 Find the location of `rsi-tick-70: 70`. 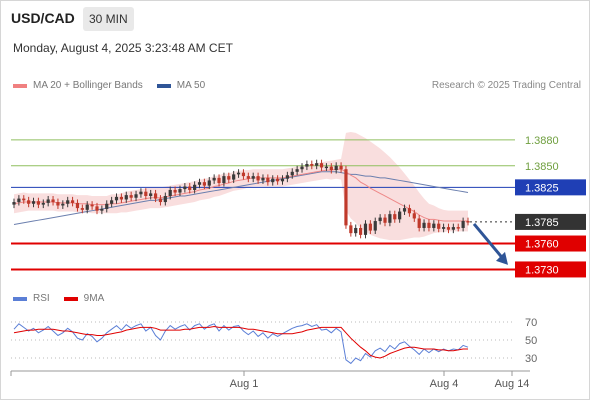

rsi-tick-70: 70 is located at coordinates (531, 323).